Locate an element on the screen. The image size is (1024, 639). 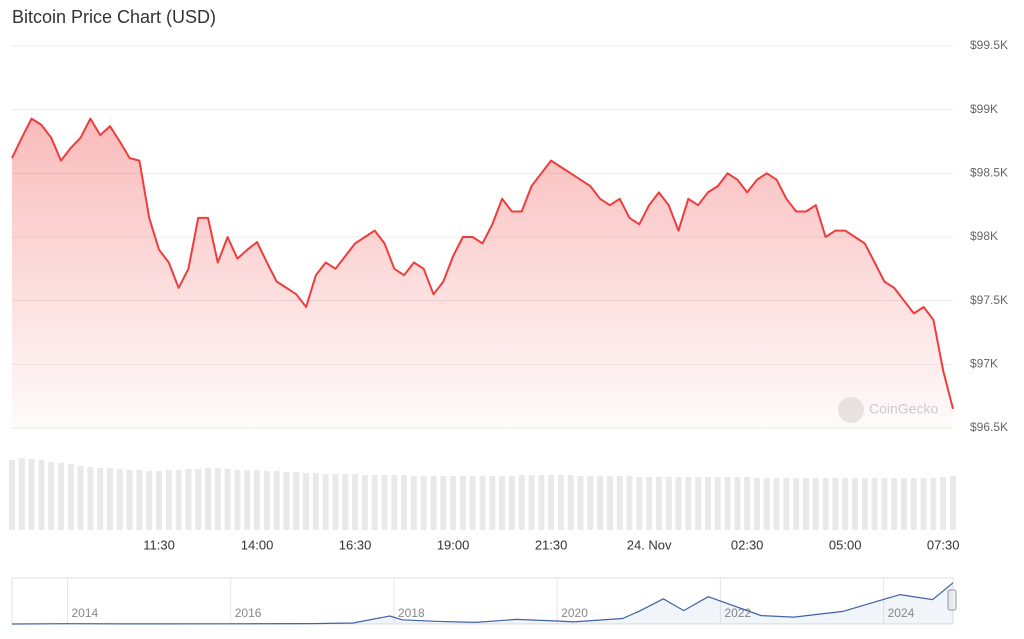
navigator-tick-label: 2016 is located at coordinates (248, 613).